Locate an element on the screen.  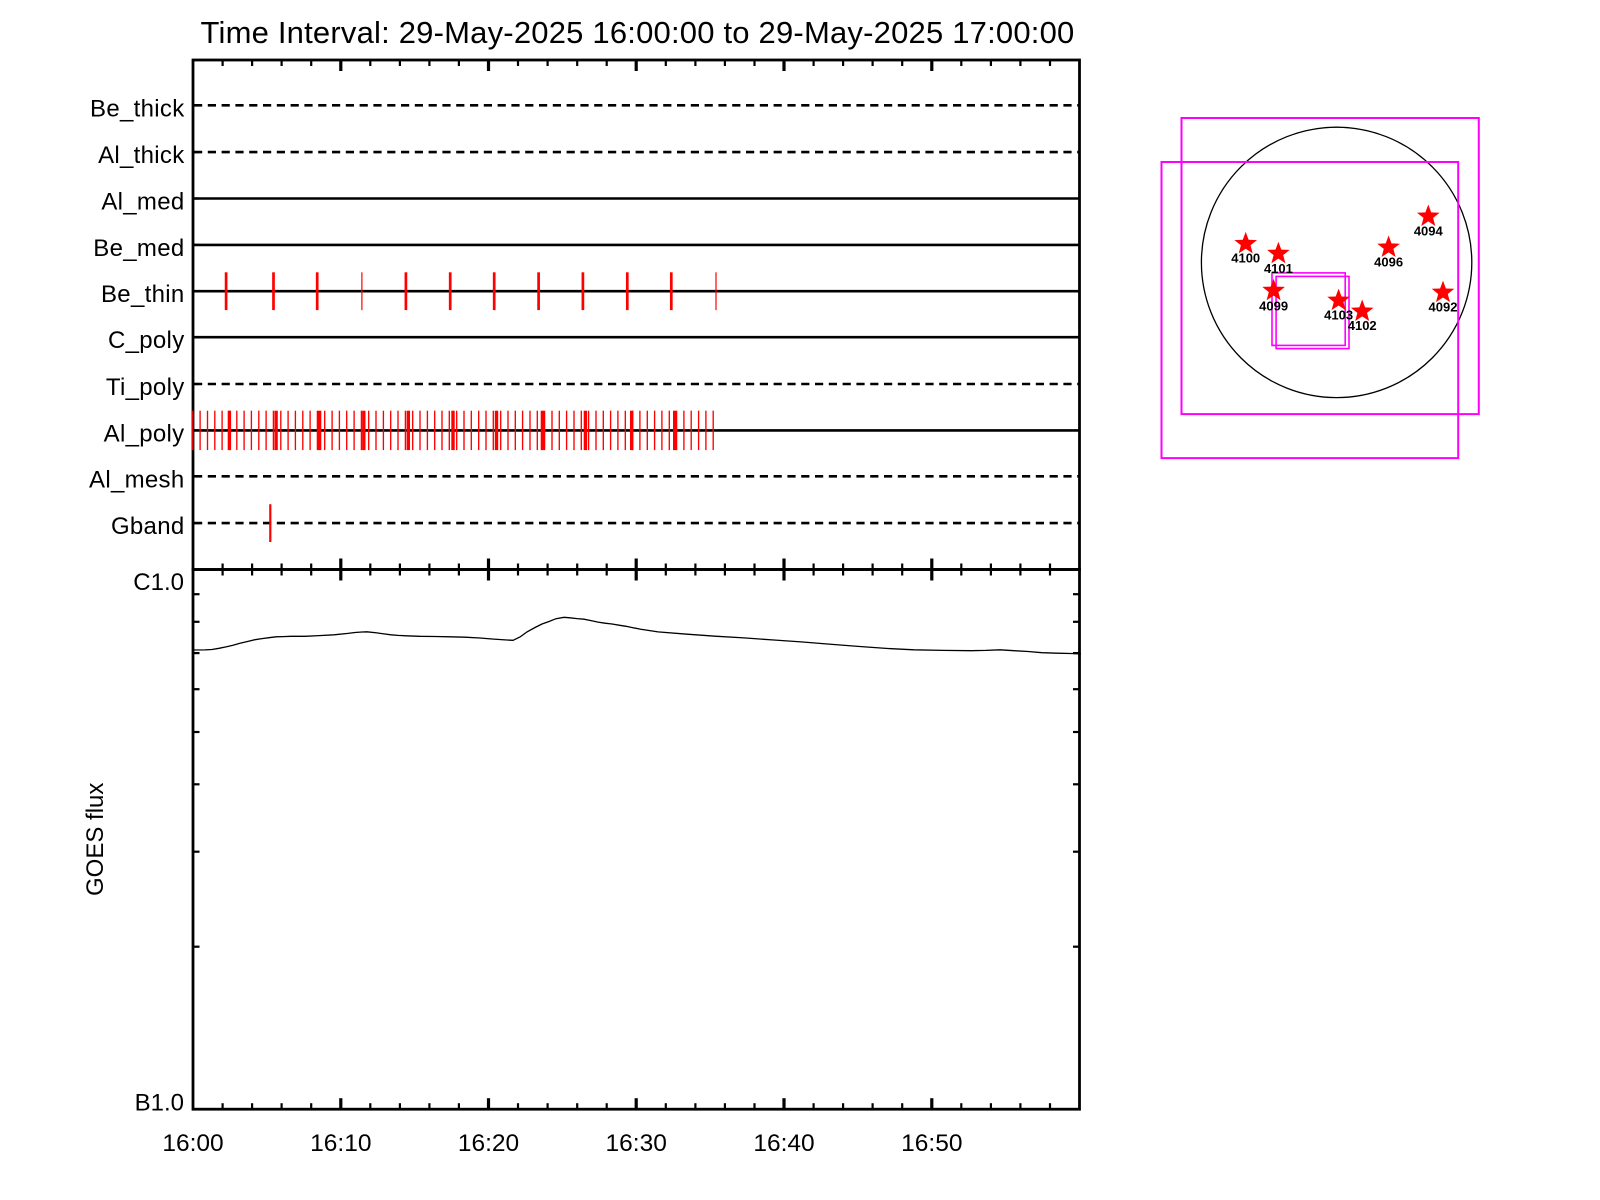
svg-text: Be_med is located at coordinates (138, 248).